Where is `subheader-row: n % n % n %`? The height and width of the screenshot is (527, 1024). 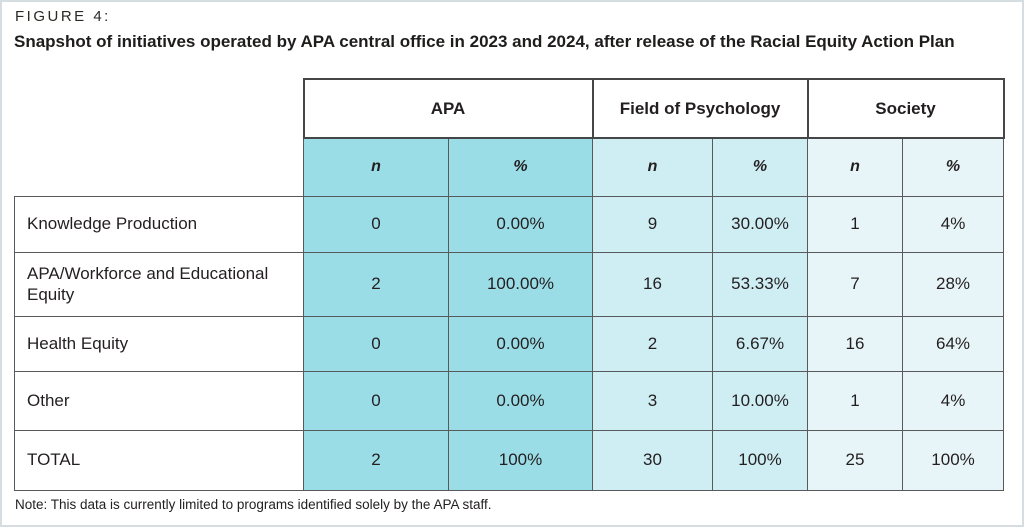
subheader-row: n % n % n % is located at coordinates (509, 167).